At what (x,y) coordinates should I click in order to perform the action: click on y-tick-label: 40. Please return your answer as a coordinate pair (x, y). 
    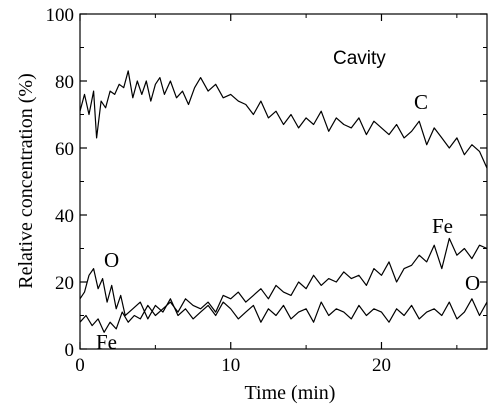
    Looking at the image, I should click on (64, 216).